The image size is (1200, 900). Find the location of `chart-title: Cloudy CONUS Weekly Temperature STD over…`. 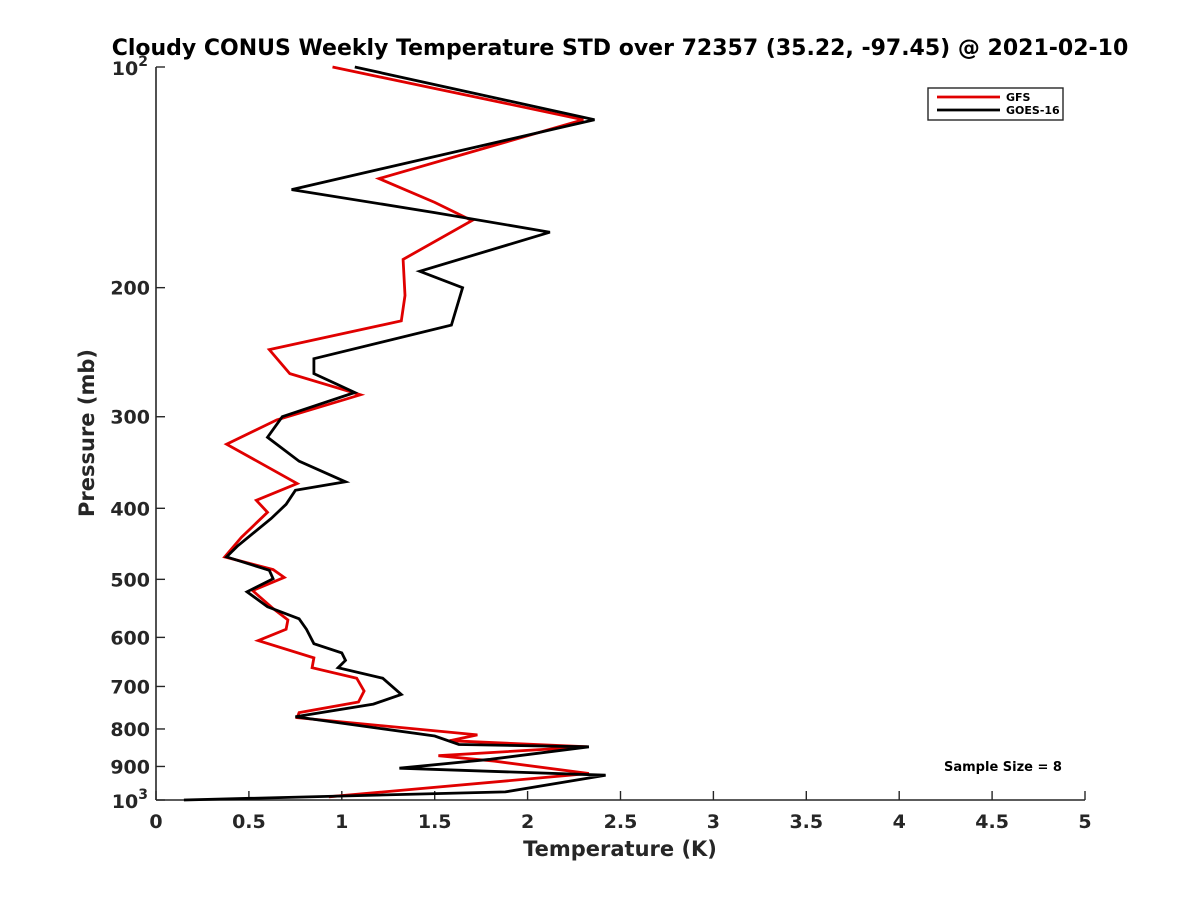

chart-title: Cloudy CONUS Weekly Temperature STD over… is located at coordinates (620, 48).